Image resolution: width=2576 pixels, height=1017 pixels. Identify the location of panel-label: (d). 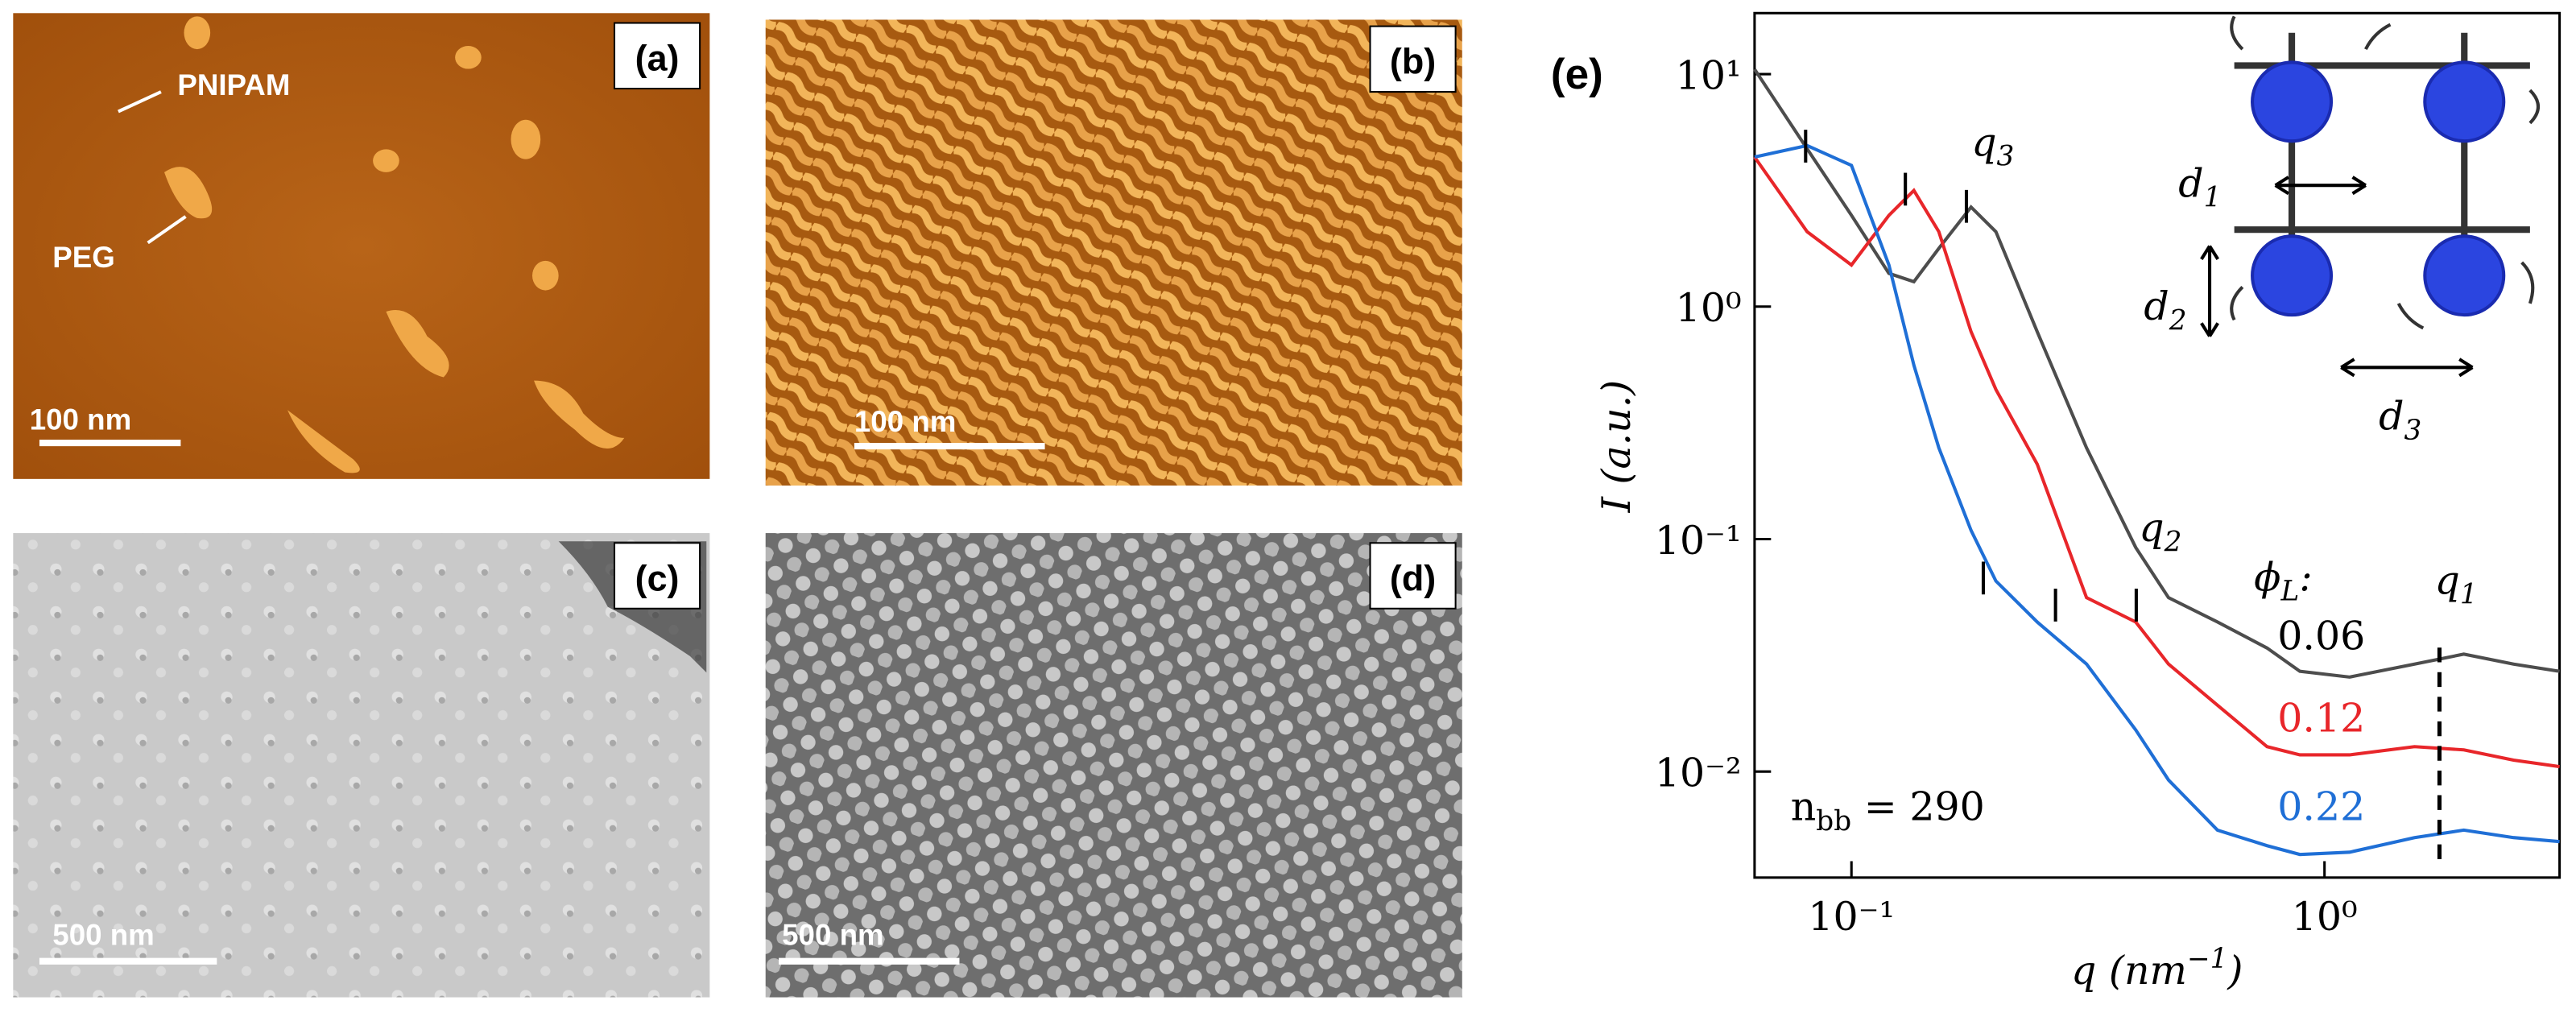
(1413, 577).